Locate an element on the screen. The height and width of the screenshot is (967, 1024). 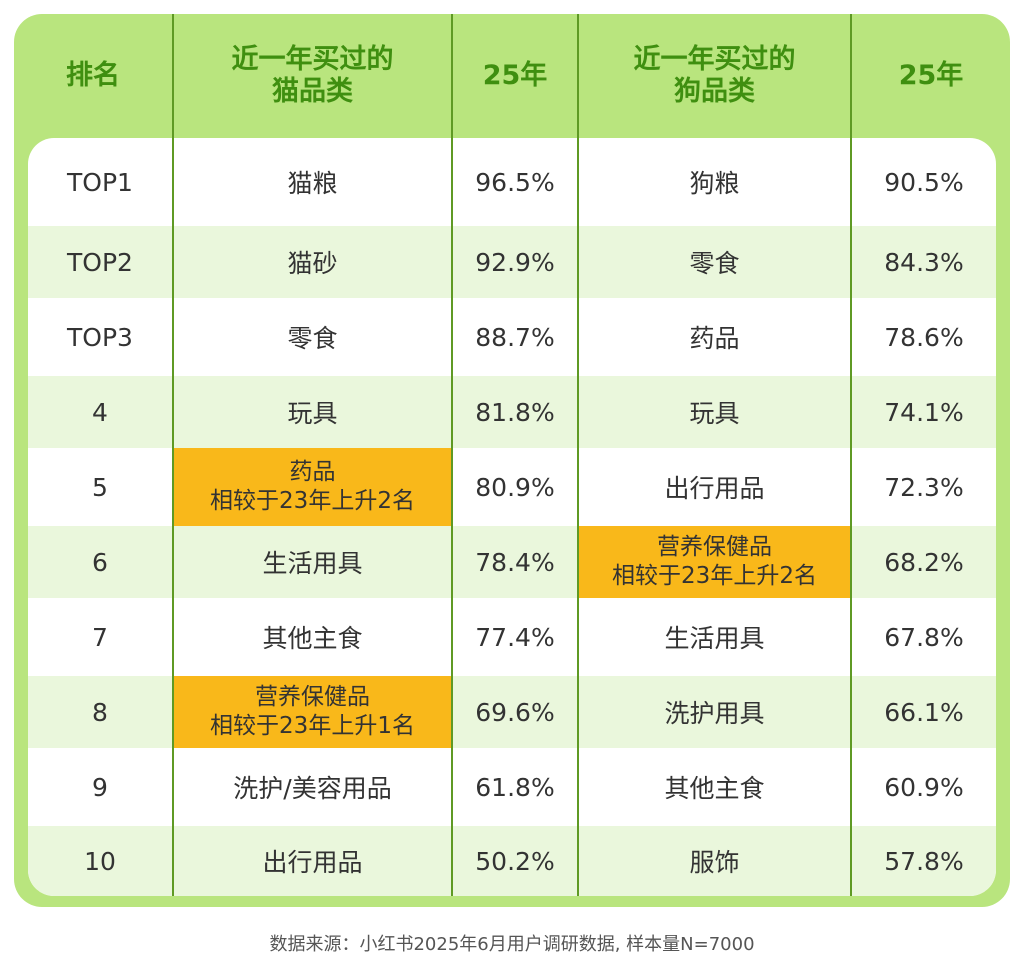
cat-category-cell: 出行用品 is located at coordinates (312, 862).